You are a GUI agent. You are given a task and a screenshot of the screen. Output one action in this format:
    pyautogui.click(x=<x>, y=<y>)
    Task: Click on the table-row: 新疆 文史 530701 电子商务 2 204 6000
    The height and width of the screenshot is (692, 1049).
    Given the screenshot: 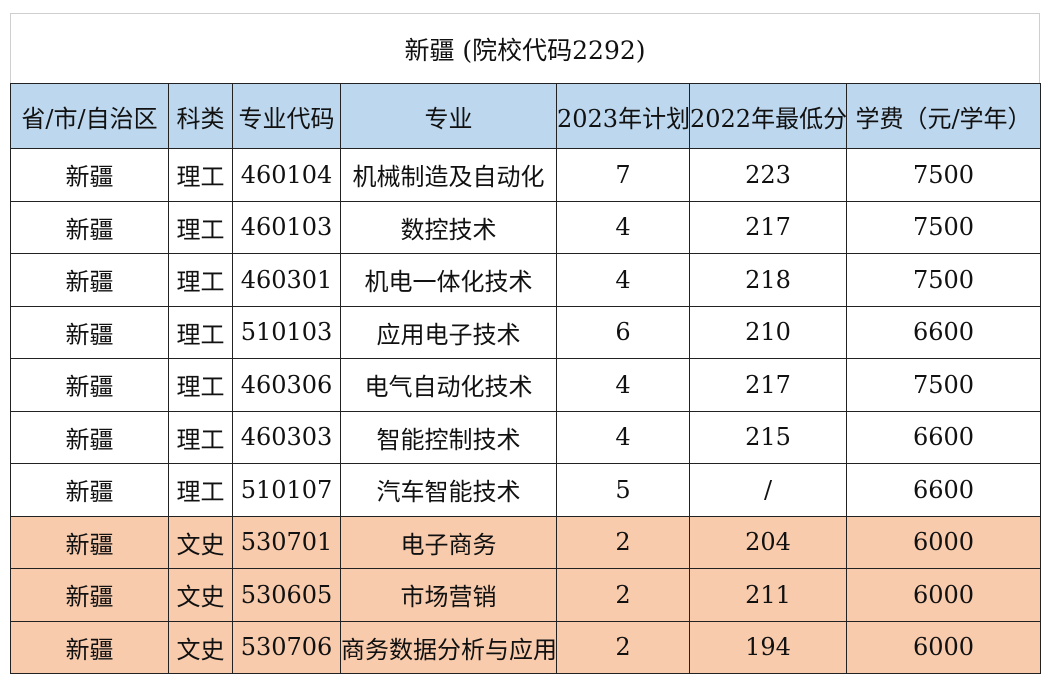 What is the action you would take?
    pyautogui.click(x=525, y=542)
    